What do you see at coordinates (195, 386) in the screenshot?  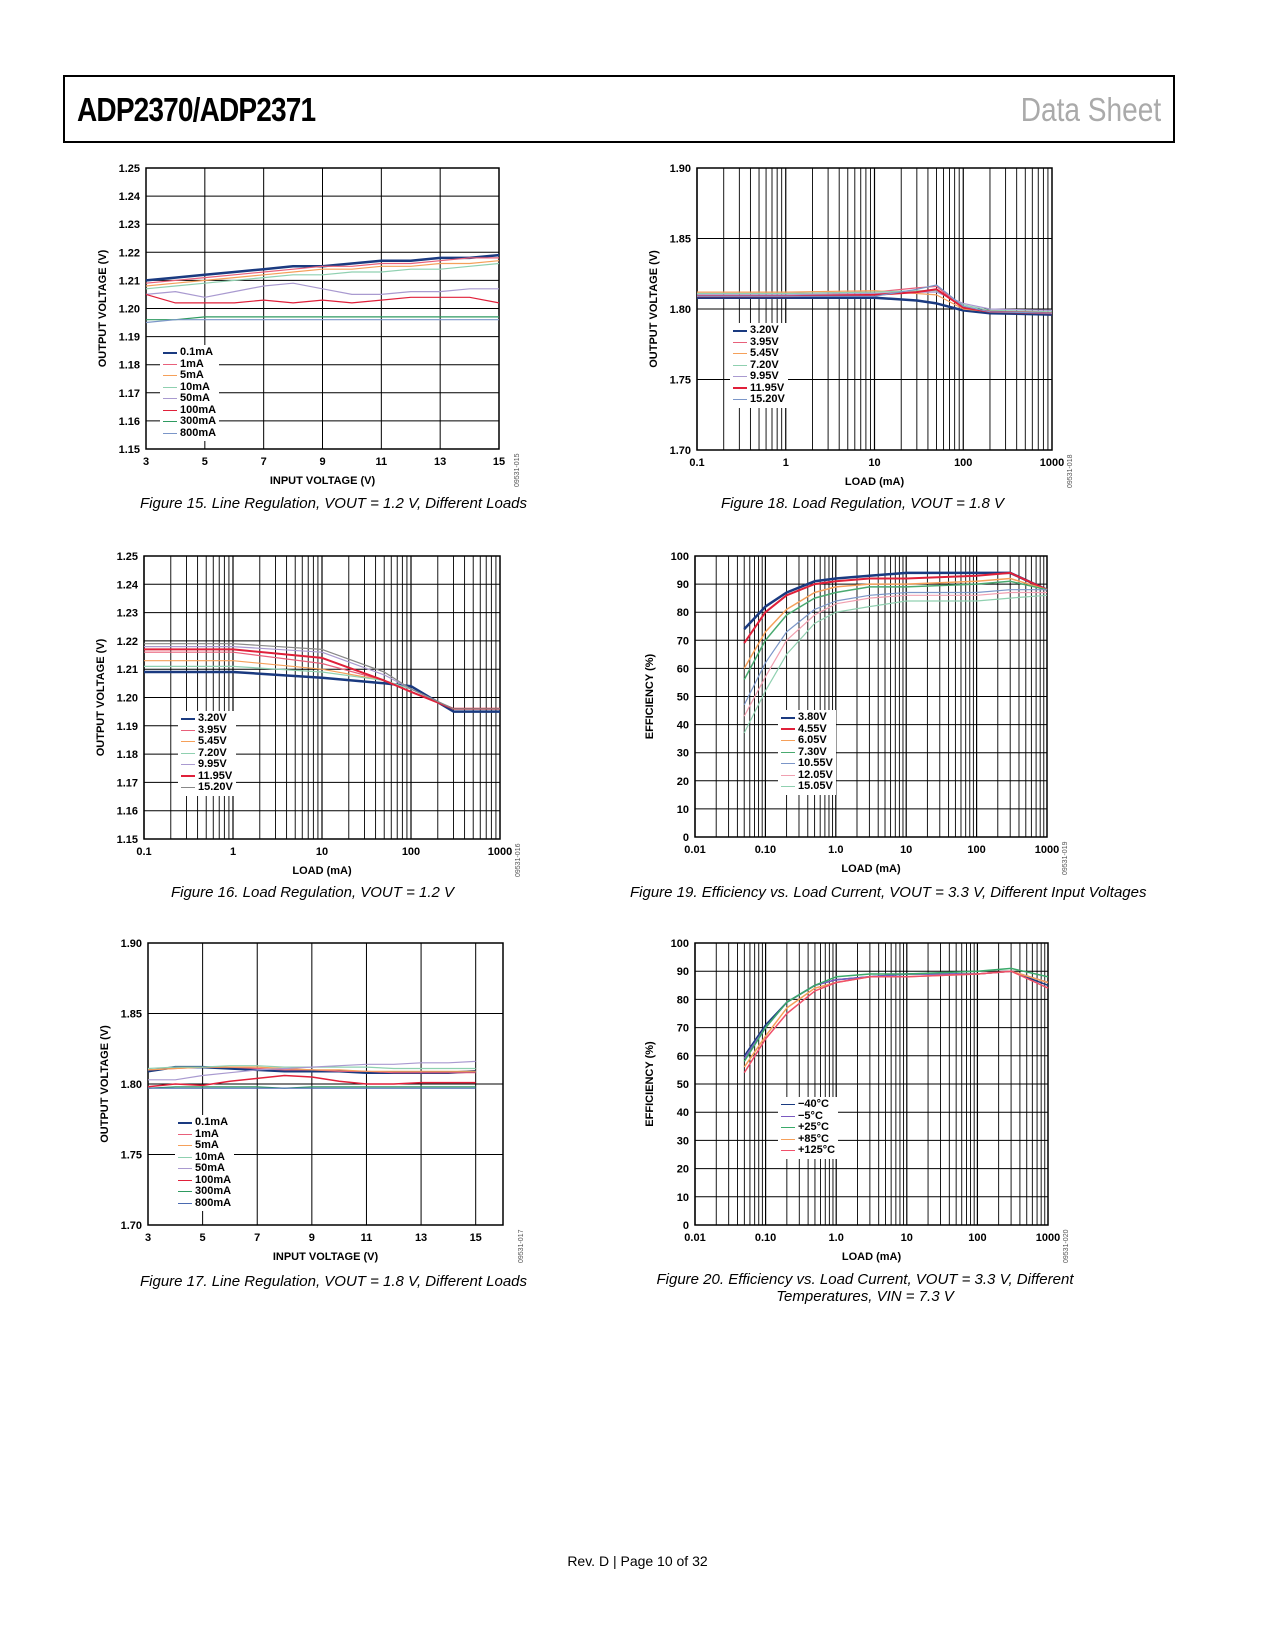 I see `legend-label: 10mA` at bounding box center [195, 386].